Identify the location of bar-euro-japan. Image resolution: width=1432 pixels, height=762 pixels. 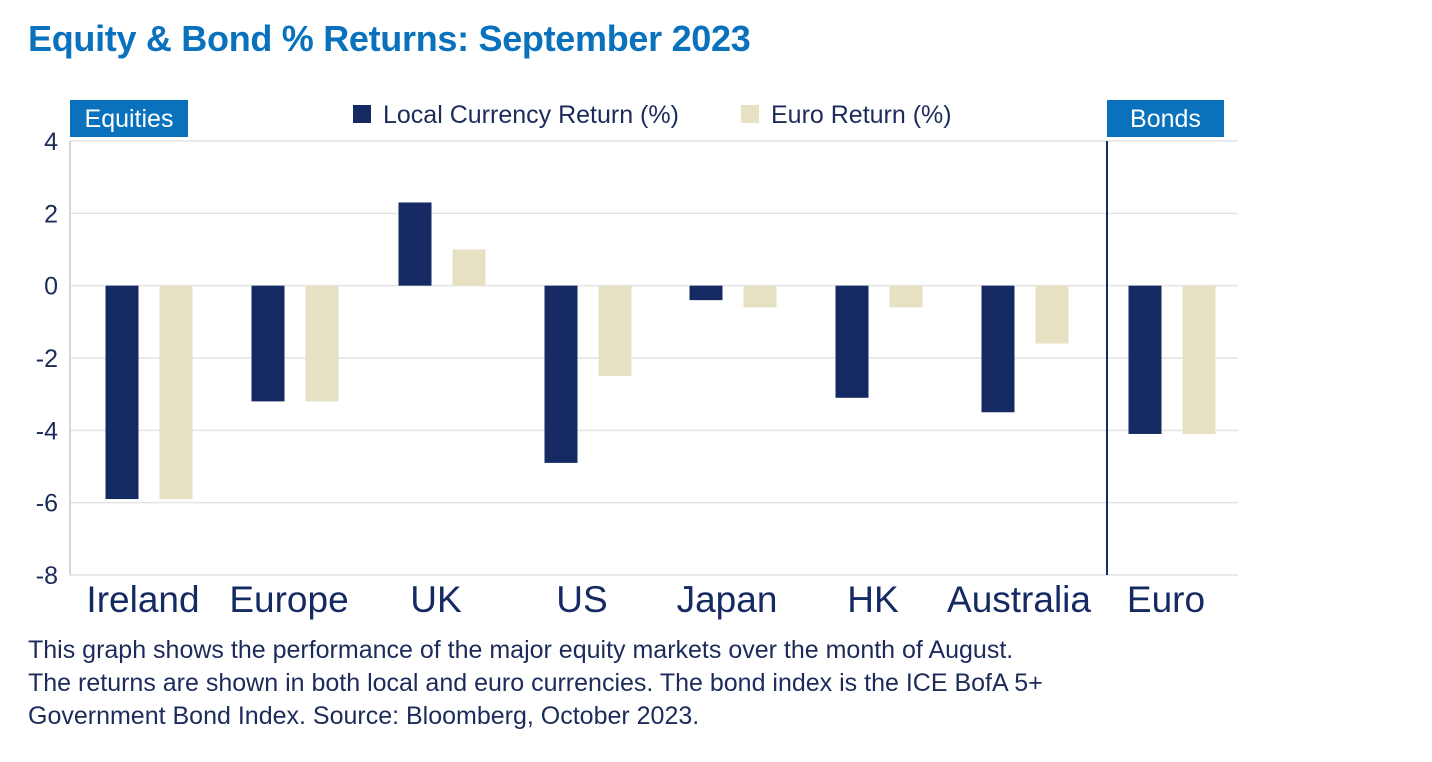
(760, 296).